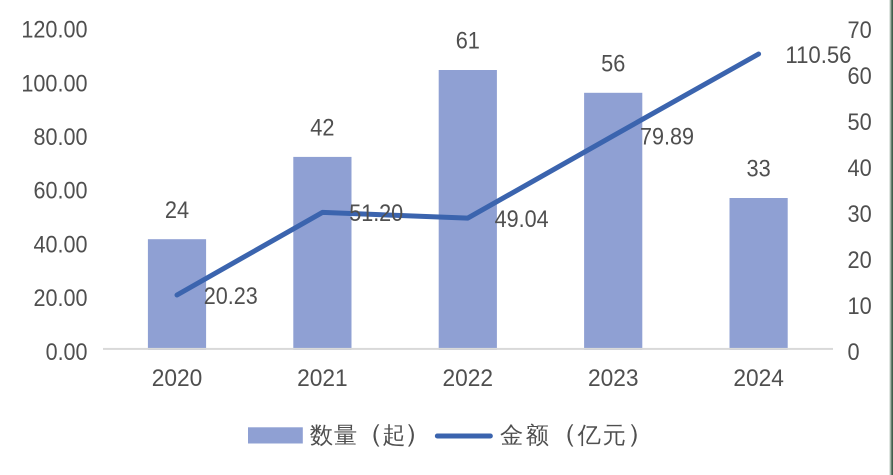  What do you see at coordinates (61, 298) in the screenshot?
I see `svg-text: 20.00` at bounding box center [61, 298].